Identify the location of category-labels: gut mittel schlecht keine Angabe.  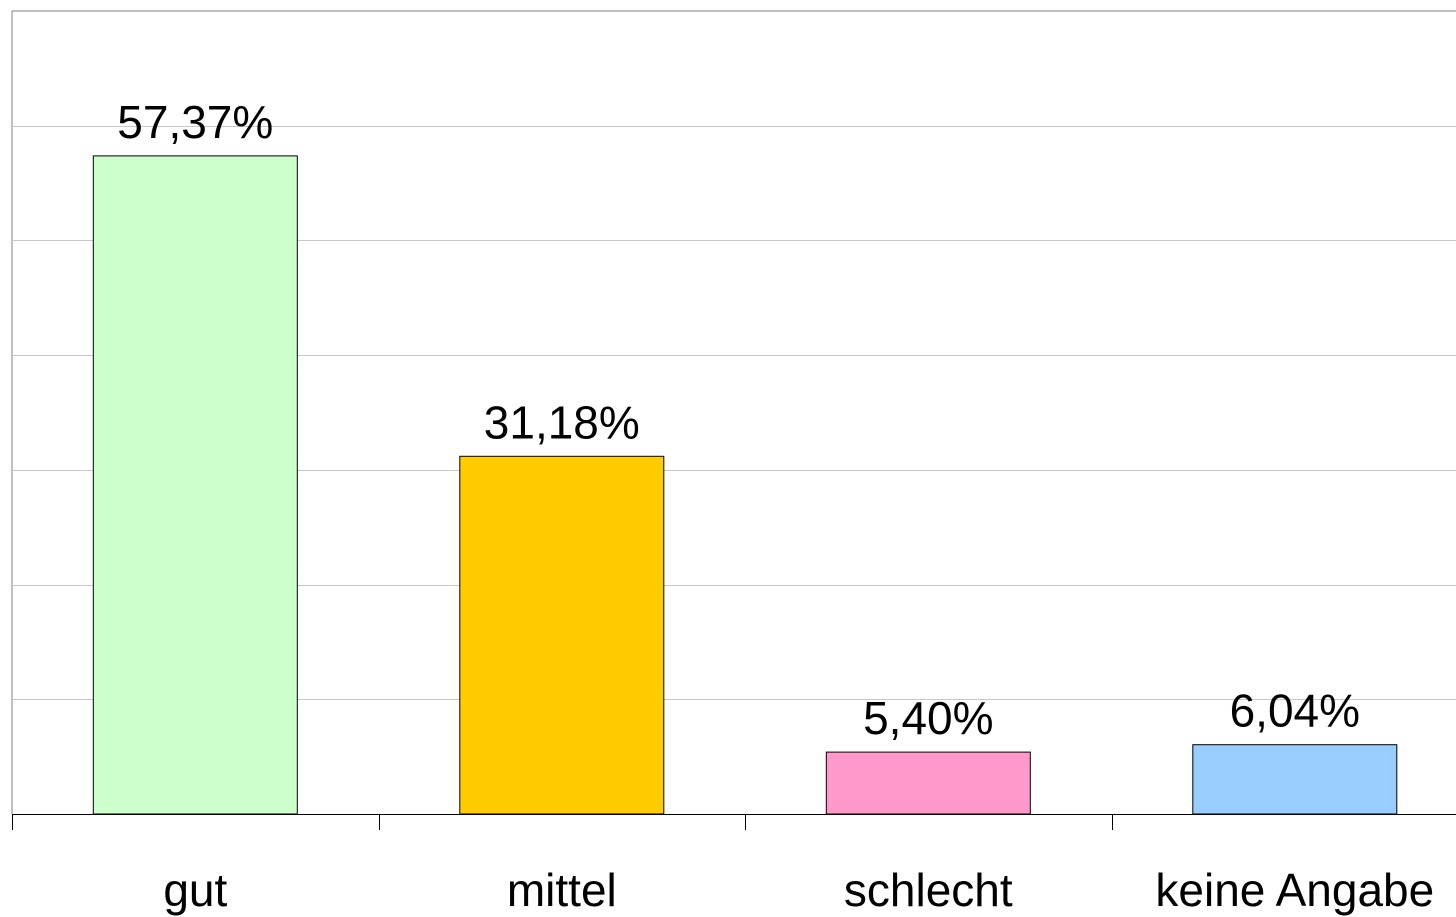
(798, 890).